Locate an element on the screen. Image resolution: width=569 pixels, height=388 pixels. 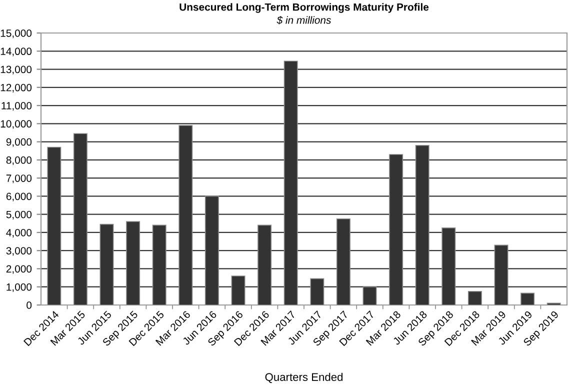
y-tick-label: 12,000 is located at coordinates (16, 88).